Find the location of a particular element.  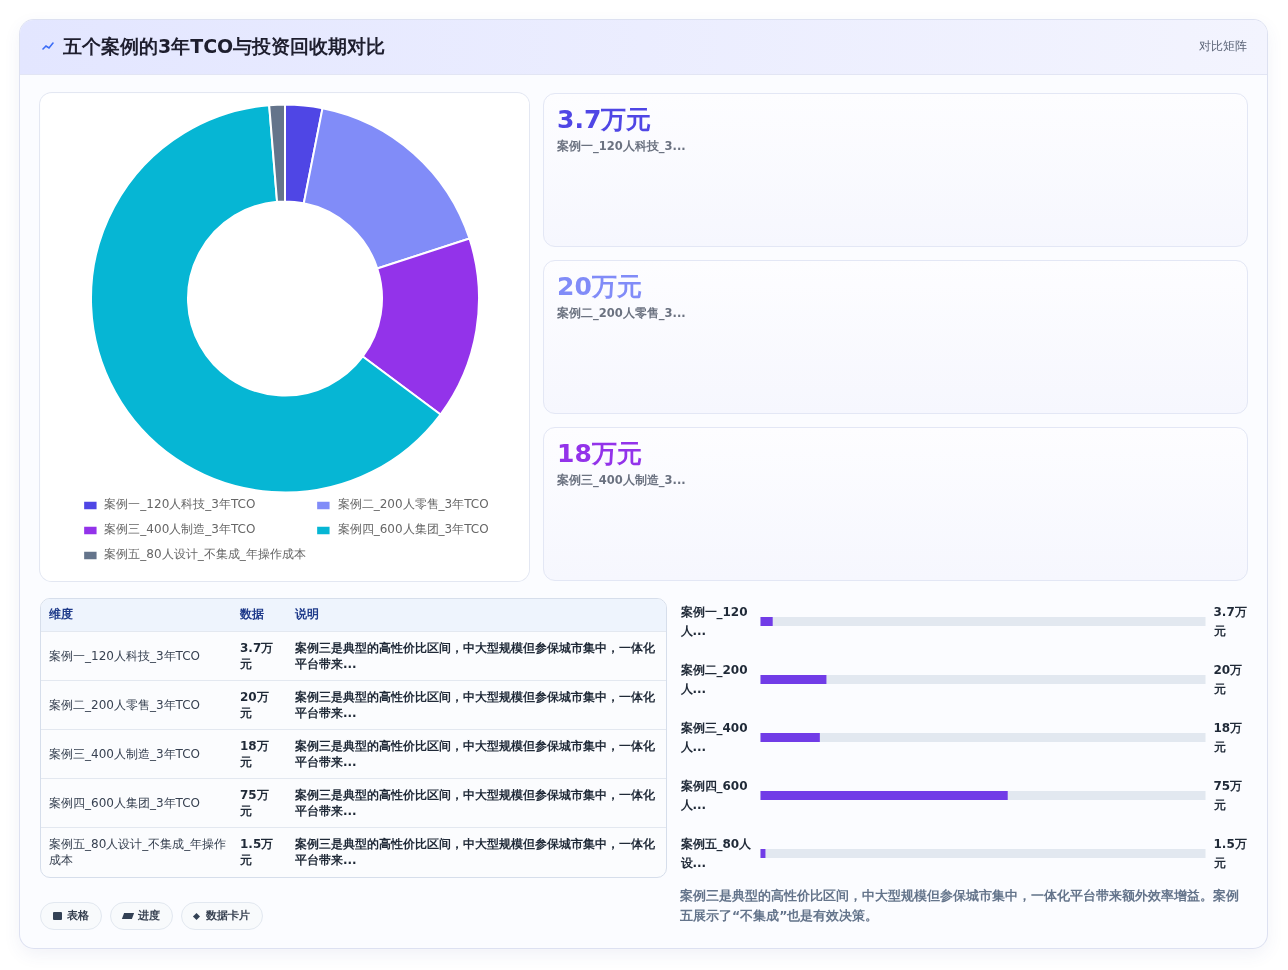

chart-title: 五个案例的3年TCO与投资回收期对比 is located at coordinates (224, 47).